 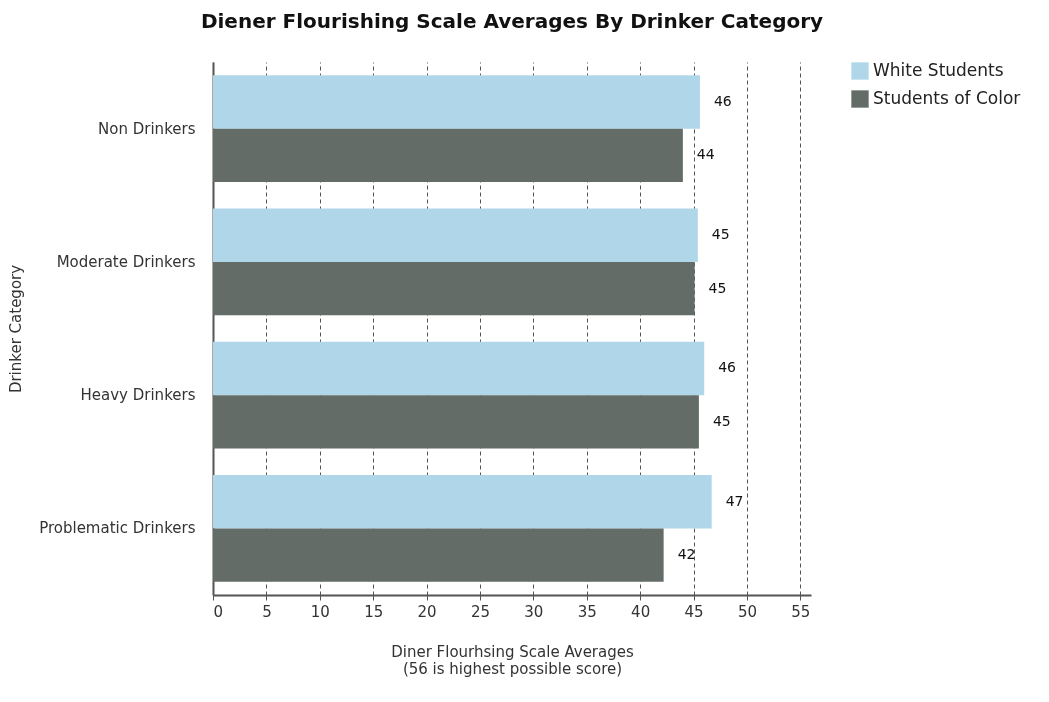 What do you see at coordinates (512, 660) in the screenshot?
I see `x-axis-title: Diner Flourhsing Scale Averages (56 is highest possible score)` at bounding box center [512, 660].